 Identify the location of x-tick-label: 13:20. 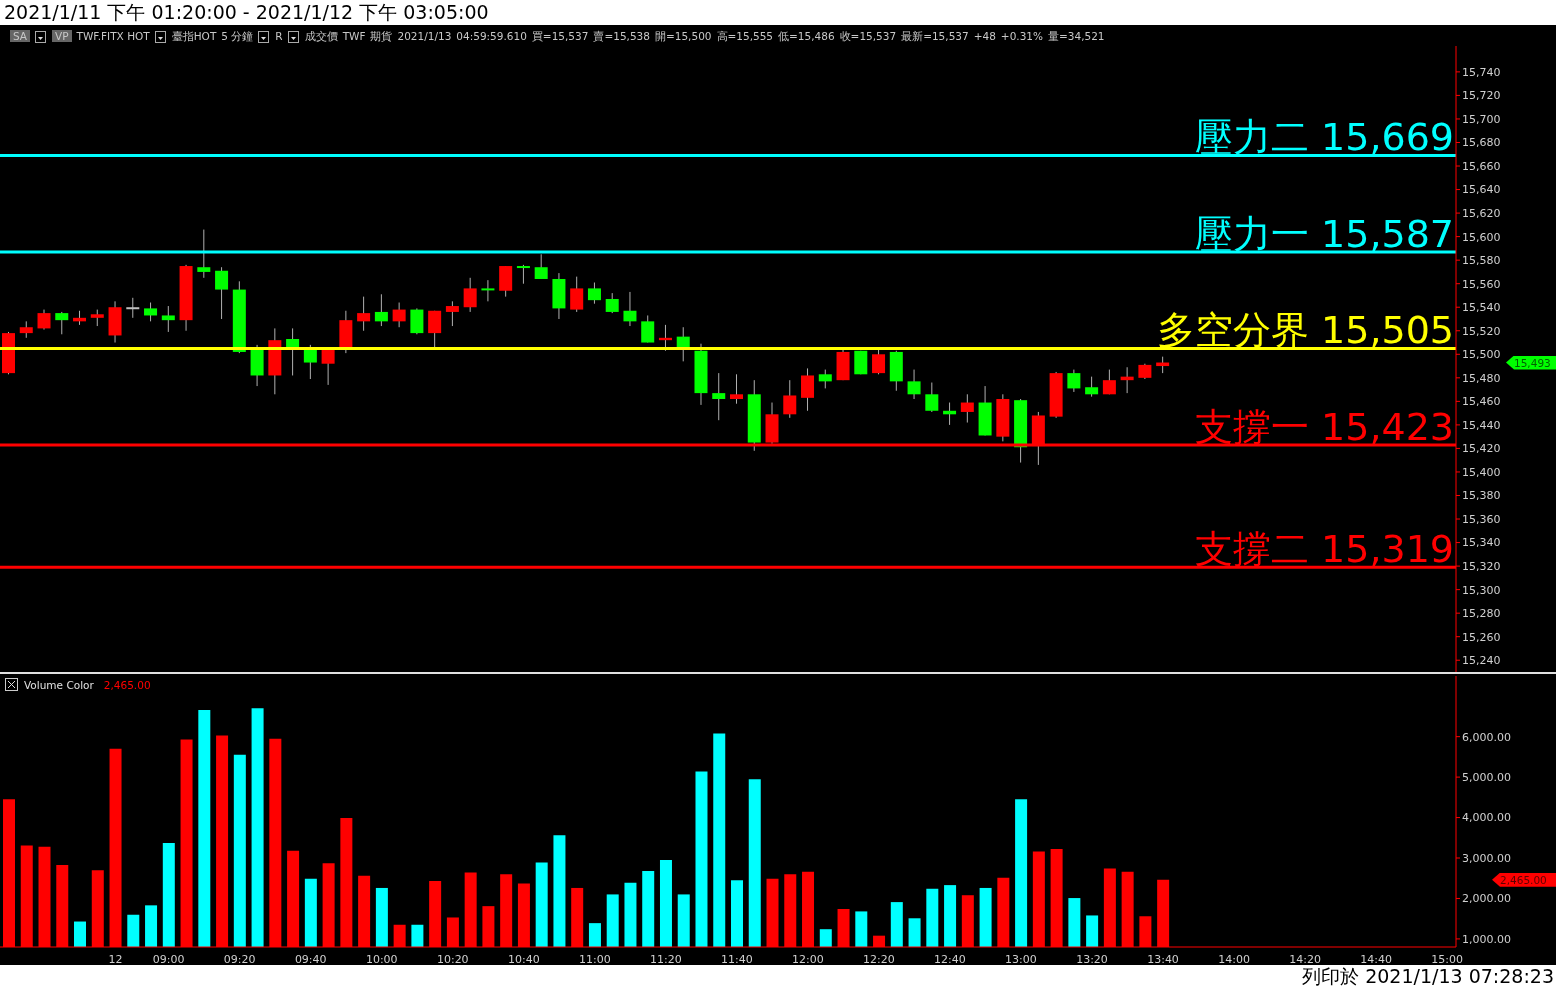
(1092, 959).